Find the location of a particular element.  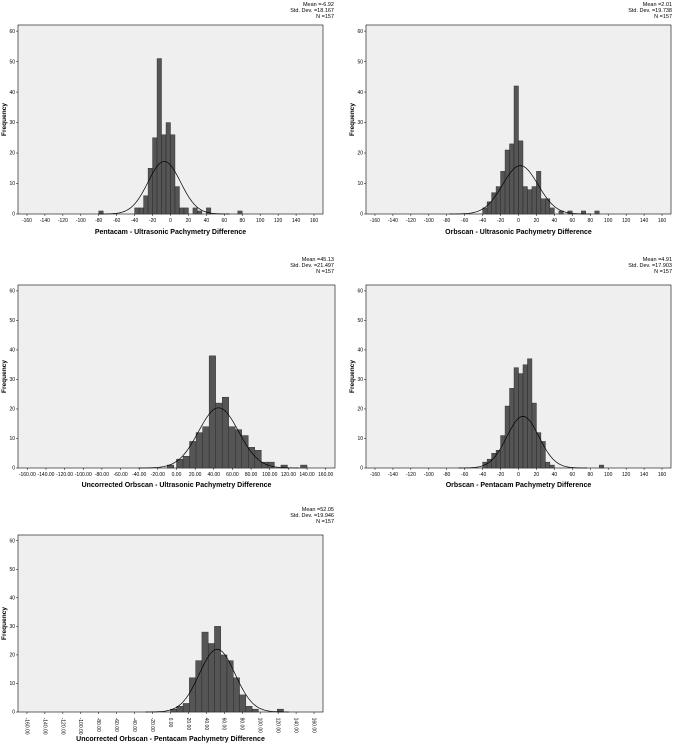

x-tick-label: 120.00 is located at coordinates (278, 726).